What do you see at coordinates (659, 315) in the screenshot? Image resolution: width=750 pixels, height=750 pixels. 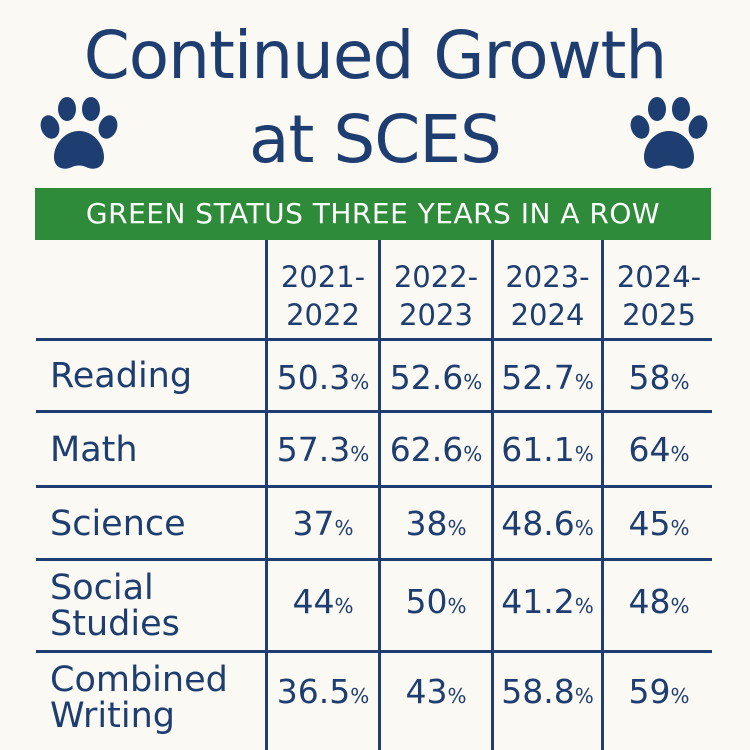 I see `column-header-line: 2025` at bounding box center [659, 315].